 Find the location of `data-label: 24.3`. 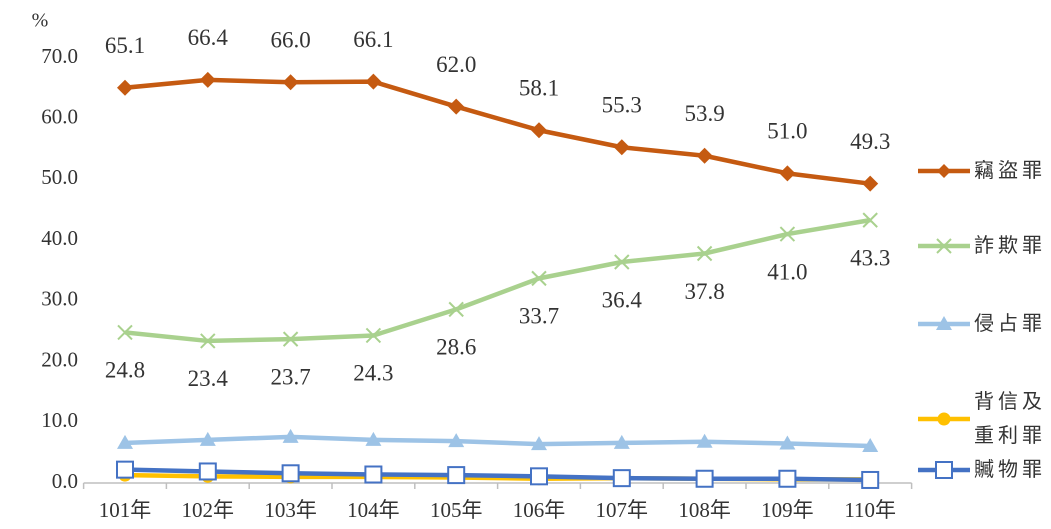

data-label: 24.3 is located at coordinates (373, 373).